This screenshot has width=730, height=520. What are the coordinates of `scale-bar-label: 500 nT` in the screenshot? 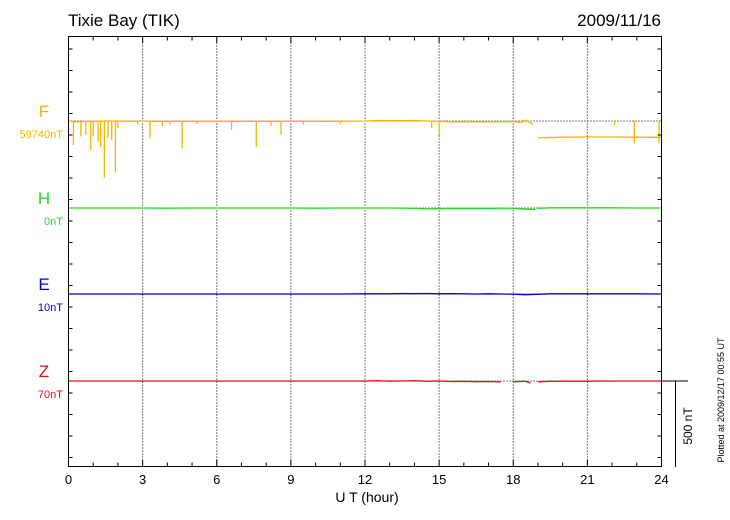 It's located at (688, 426).